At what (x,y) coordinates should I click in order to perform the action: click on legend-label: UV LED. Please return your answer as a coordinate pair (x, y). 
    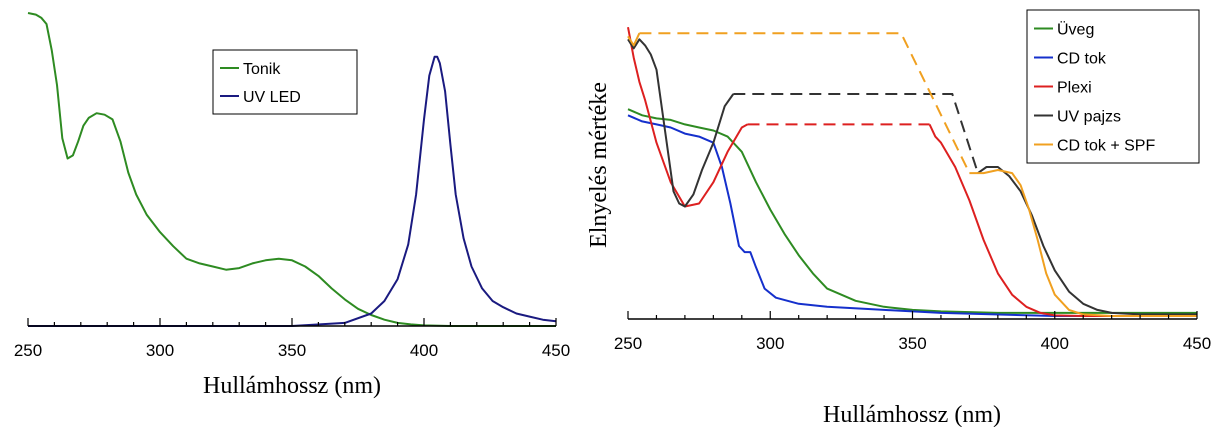
    Looking at the image, I should click on (272, 97).